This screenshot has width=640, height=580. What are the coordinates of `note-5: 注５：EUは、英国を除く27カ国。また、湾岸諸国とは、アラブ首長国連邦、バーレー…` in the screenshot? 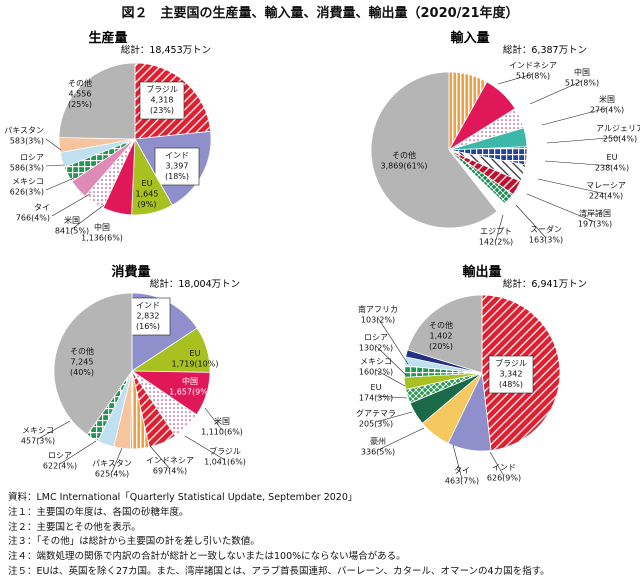 It's located at (279, 571).